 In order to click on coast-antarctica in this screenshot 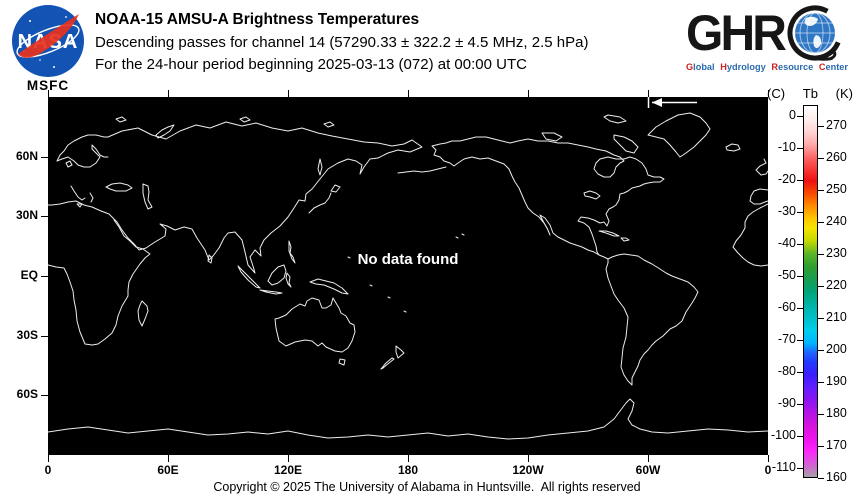, I will do `click(408, 419)`.